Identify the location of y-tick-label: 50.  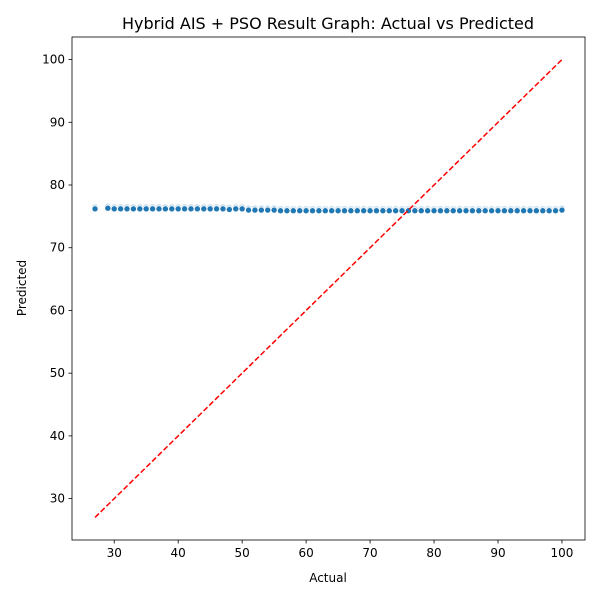
(57, 373).